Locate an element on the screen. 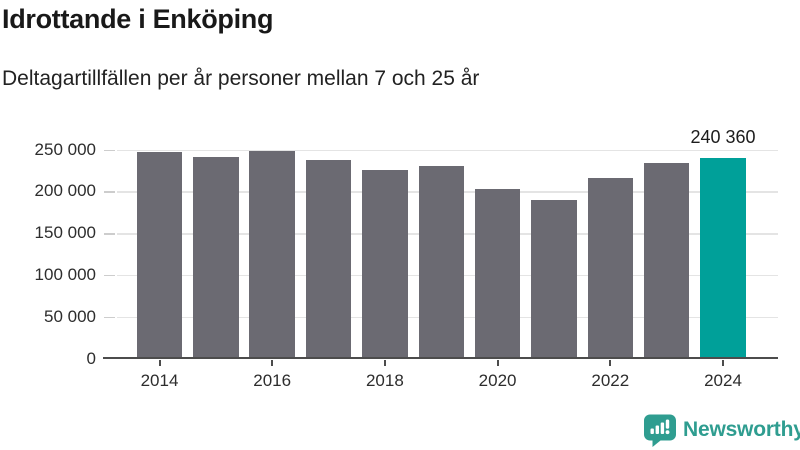 Image resolution: width=800 pixels, height=450 pixels. y-axis-label: 0 is located at coordinates (91, 358).